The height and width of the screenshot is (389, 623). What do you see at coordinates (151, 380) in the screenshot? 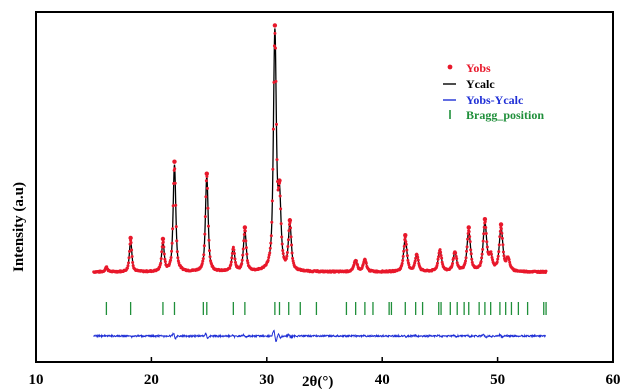
I see `x-tick-label: 20` at bounding box center [151, 380].